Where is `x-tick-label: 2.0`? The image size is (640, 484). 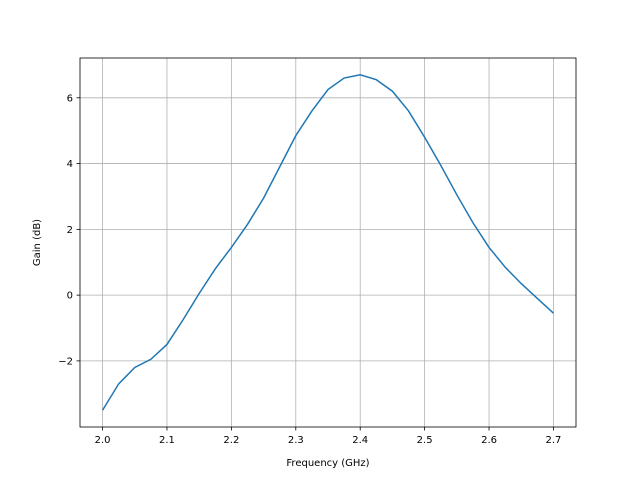 x-tick-label: 2.0 is located at coordinates (103, 440).